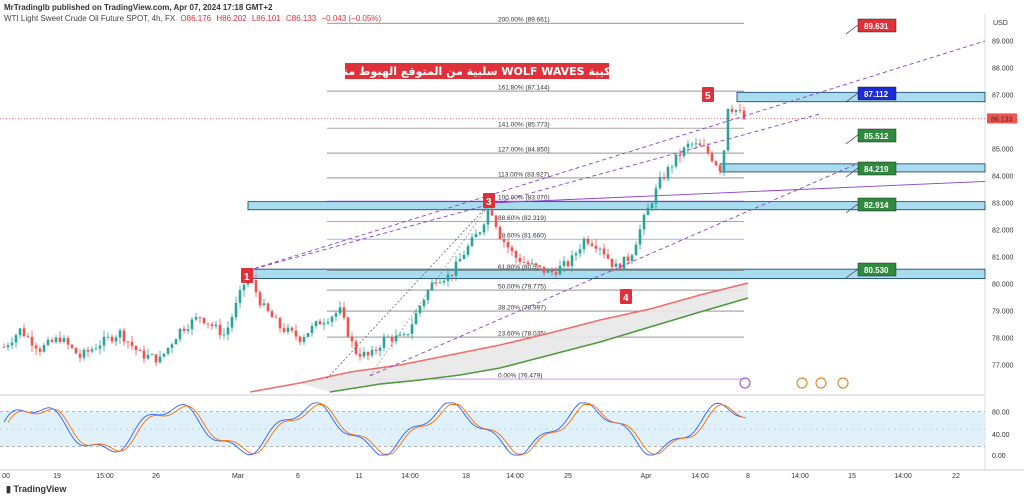 Image resolution: width=1024 pixels, height=497 pixels. I want to click on price-box-label: 85.512, so click(876, 136).